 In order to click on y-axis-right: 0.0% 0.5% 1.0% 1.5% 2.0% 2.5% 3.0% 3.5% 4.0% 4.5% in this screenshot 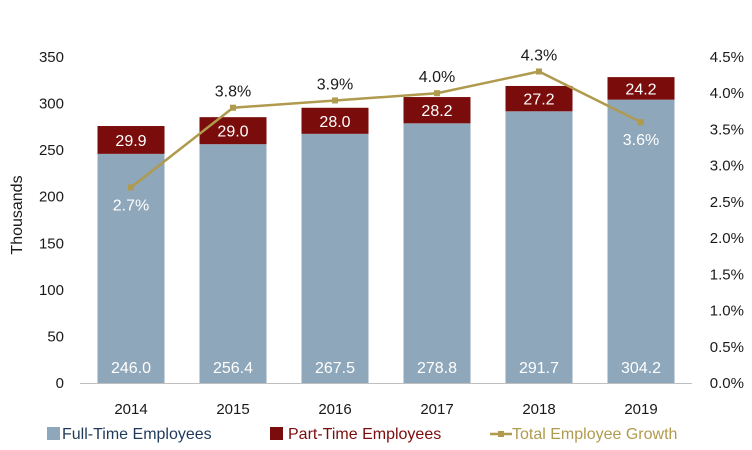, I will do `click(727, 220)`.